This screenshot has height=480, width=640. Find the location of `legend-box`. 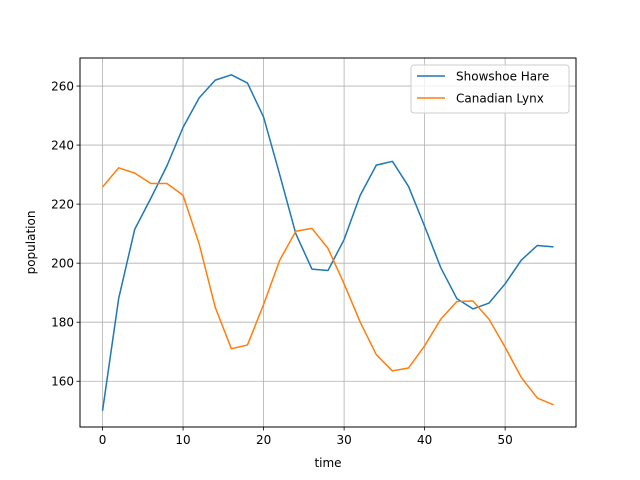

legend-box is located at coordinates (490, 89).